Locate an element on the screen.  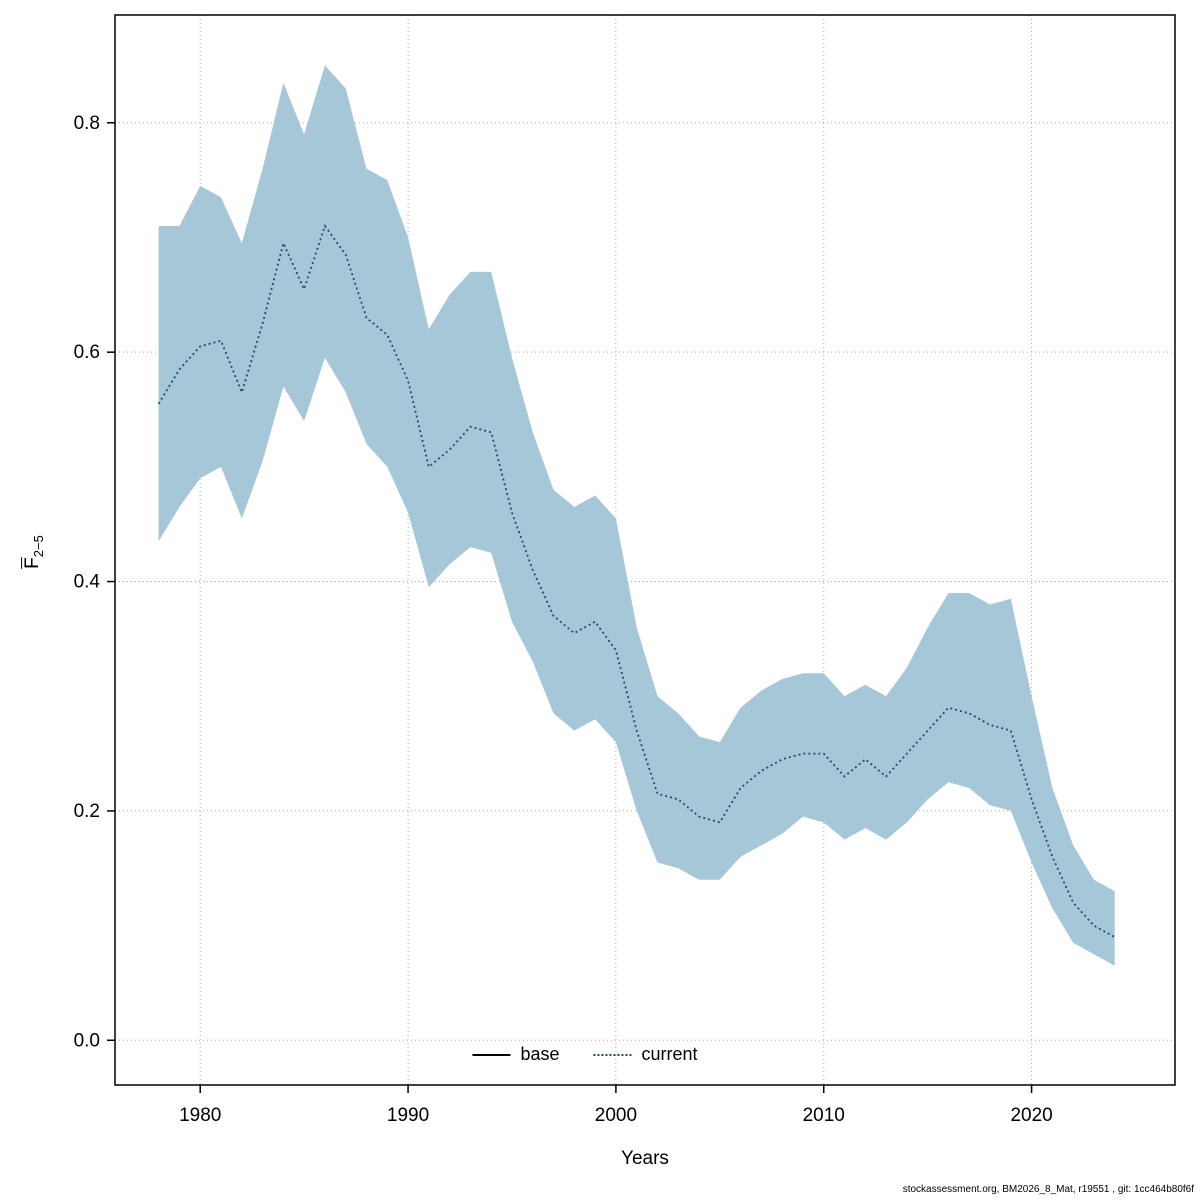
current-line-sample is located at coordinates (612, 1054).